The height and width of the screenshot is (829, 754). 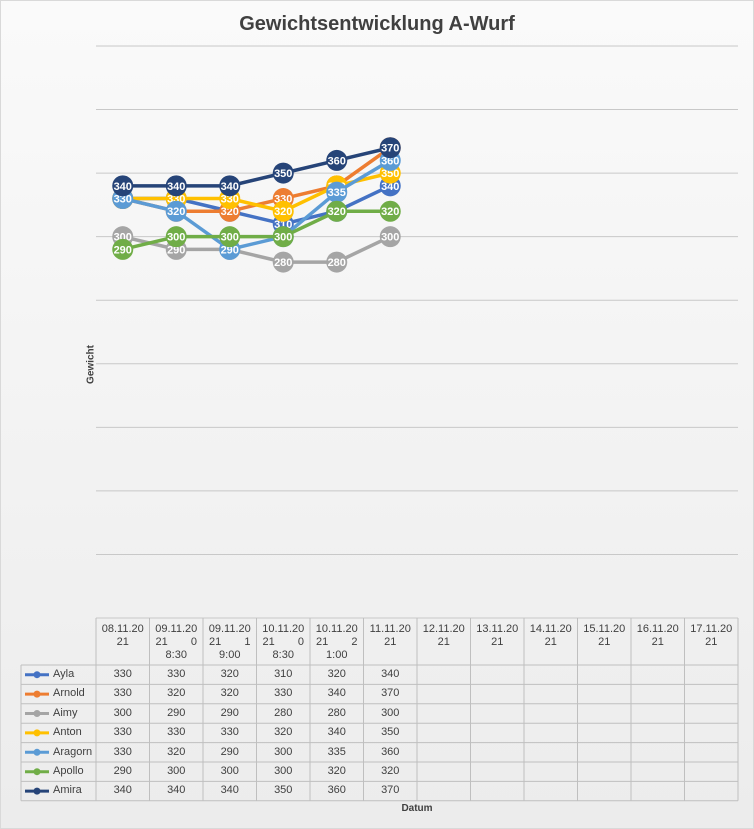 I want to click on legend-label: Amira, so click(x=67, y=790).